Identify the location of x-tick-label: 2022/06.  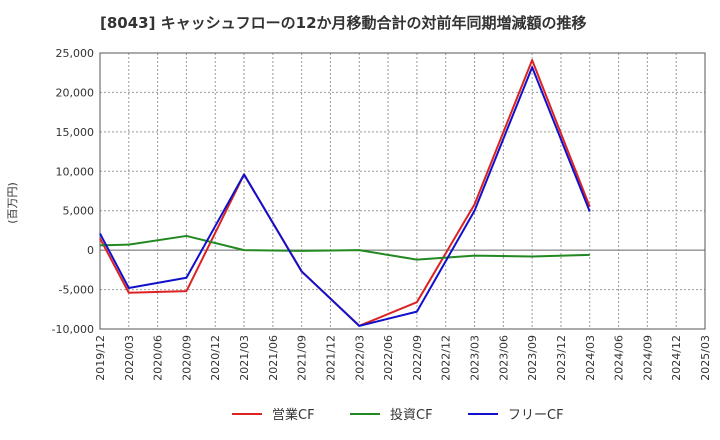
(388, 358).